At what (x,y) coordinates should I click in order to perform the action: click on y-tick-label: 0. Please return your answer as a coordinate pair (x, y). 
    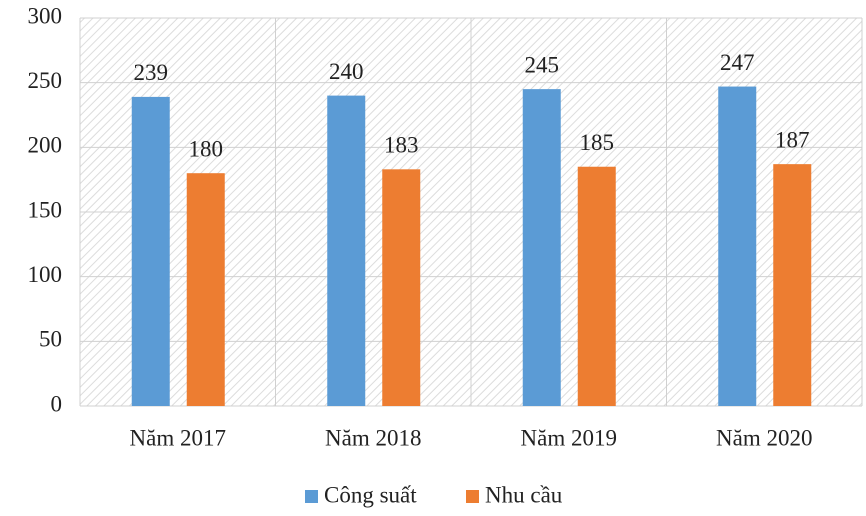
    Looking at the image, I should click on (57, 403).